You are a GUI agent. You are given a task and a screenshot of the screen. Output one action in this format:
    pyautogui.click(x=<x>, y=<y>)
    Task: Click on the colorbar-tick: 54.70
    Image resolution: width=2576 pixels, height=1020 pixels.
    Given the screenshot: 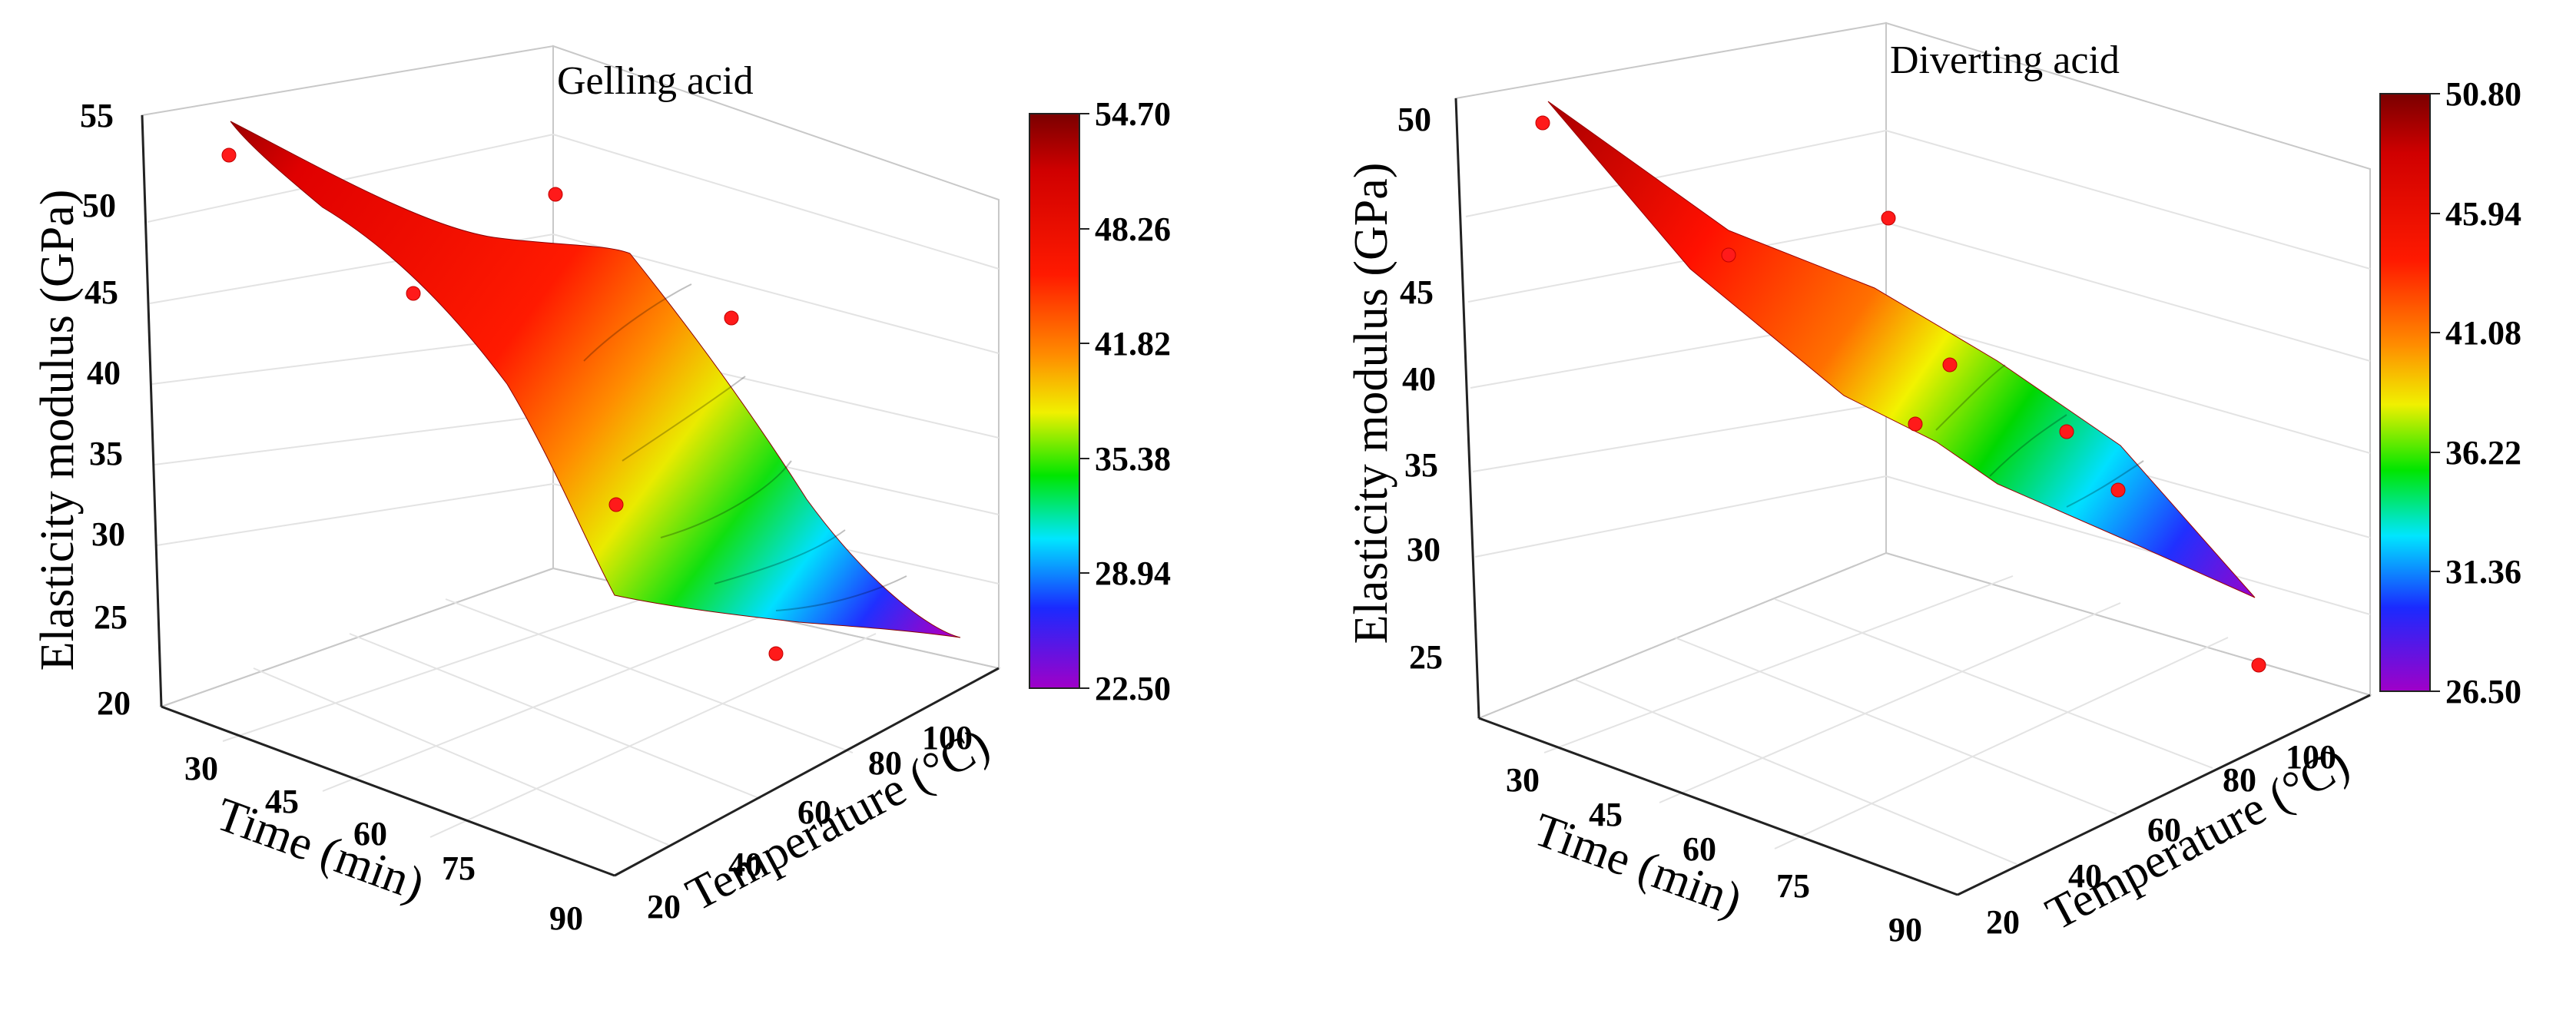 What is the action you would take?
    pyautogui.click(x=1133, y=114)
    